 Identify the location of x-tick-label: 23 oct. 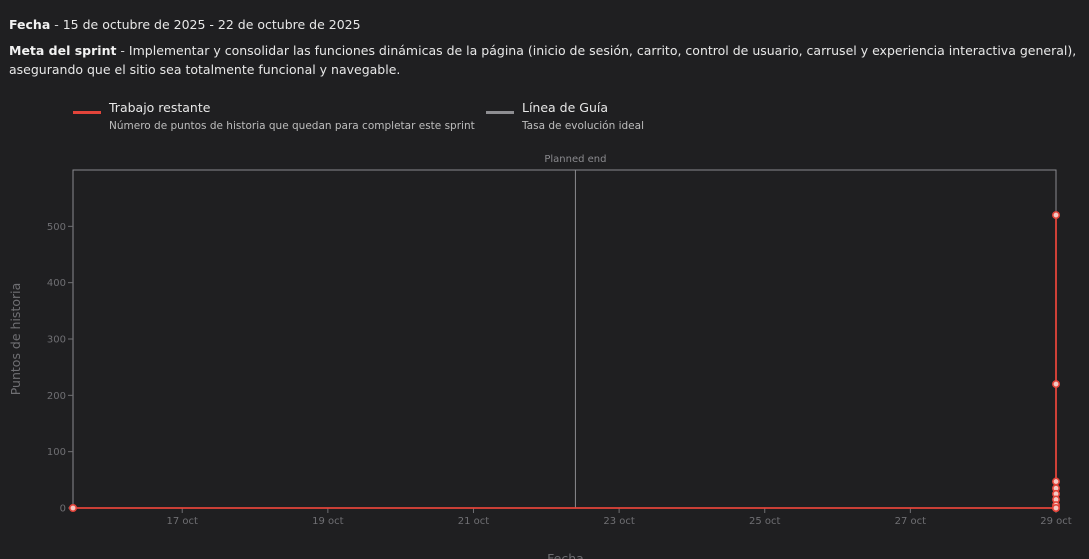
(619, 521).